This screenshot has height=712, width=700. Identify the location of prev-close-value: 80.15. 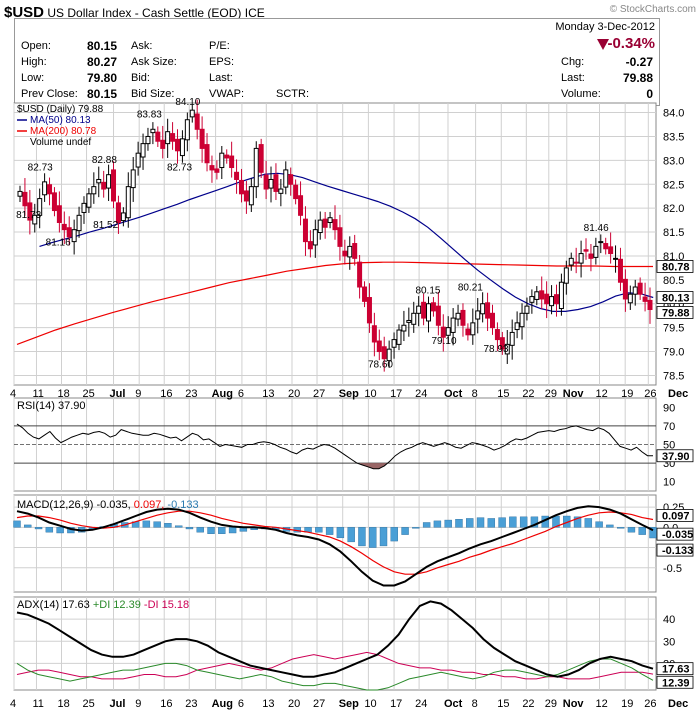
(101, 94).